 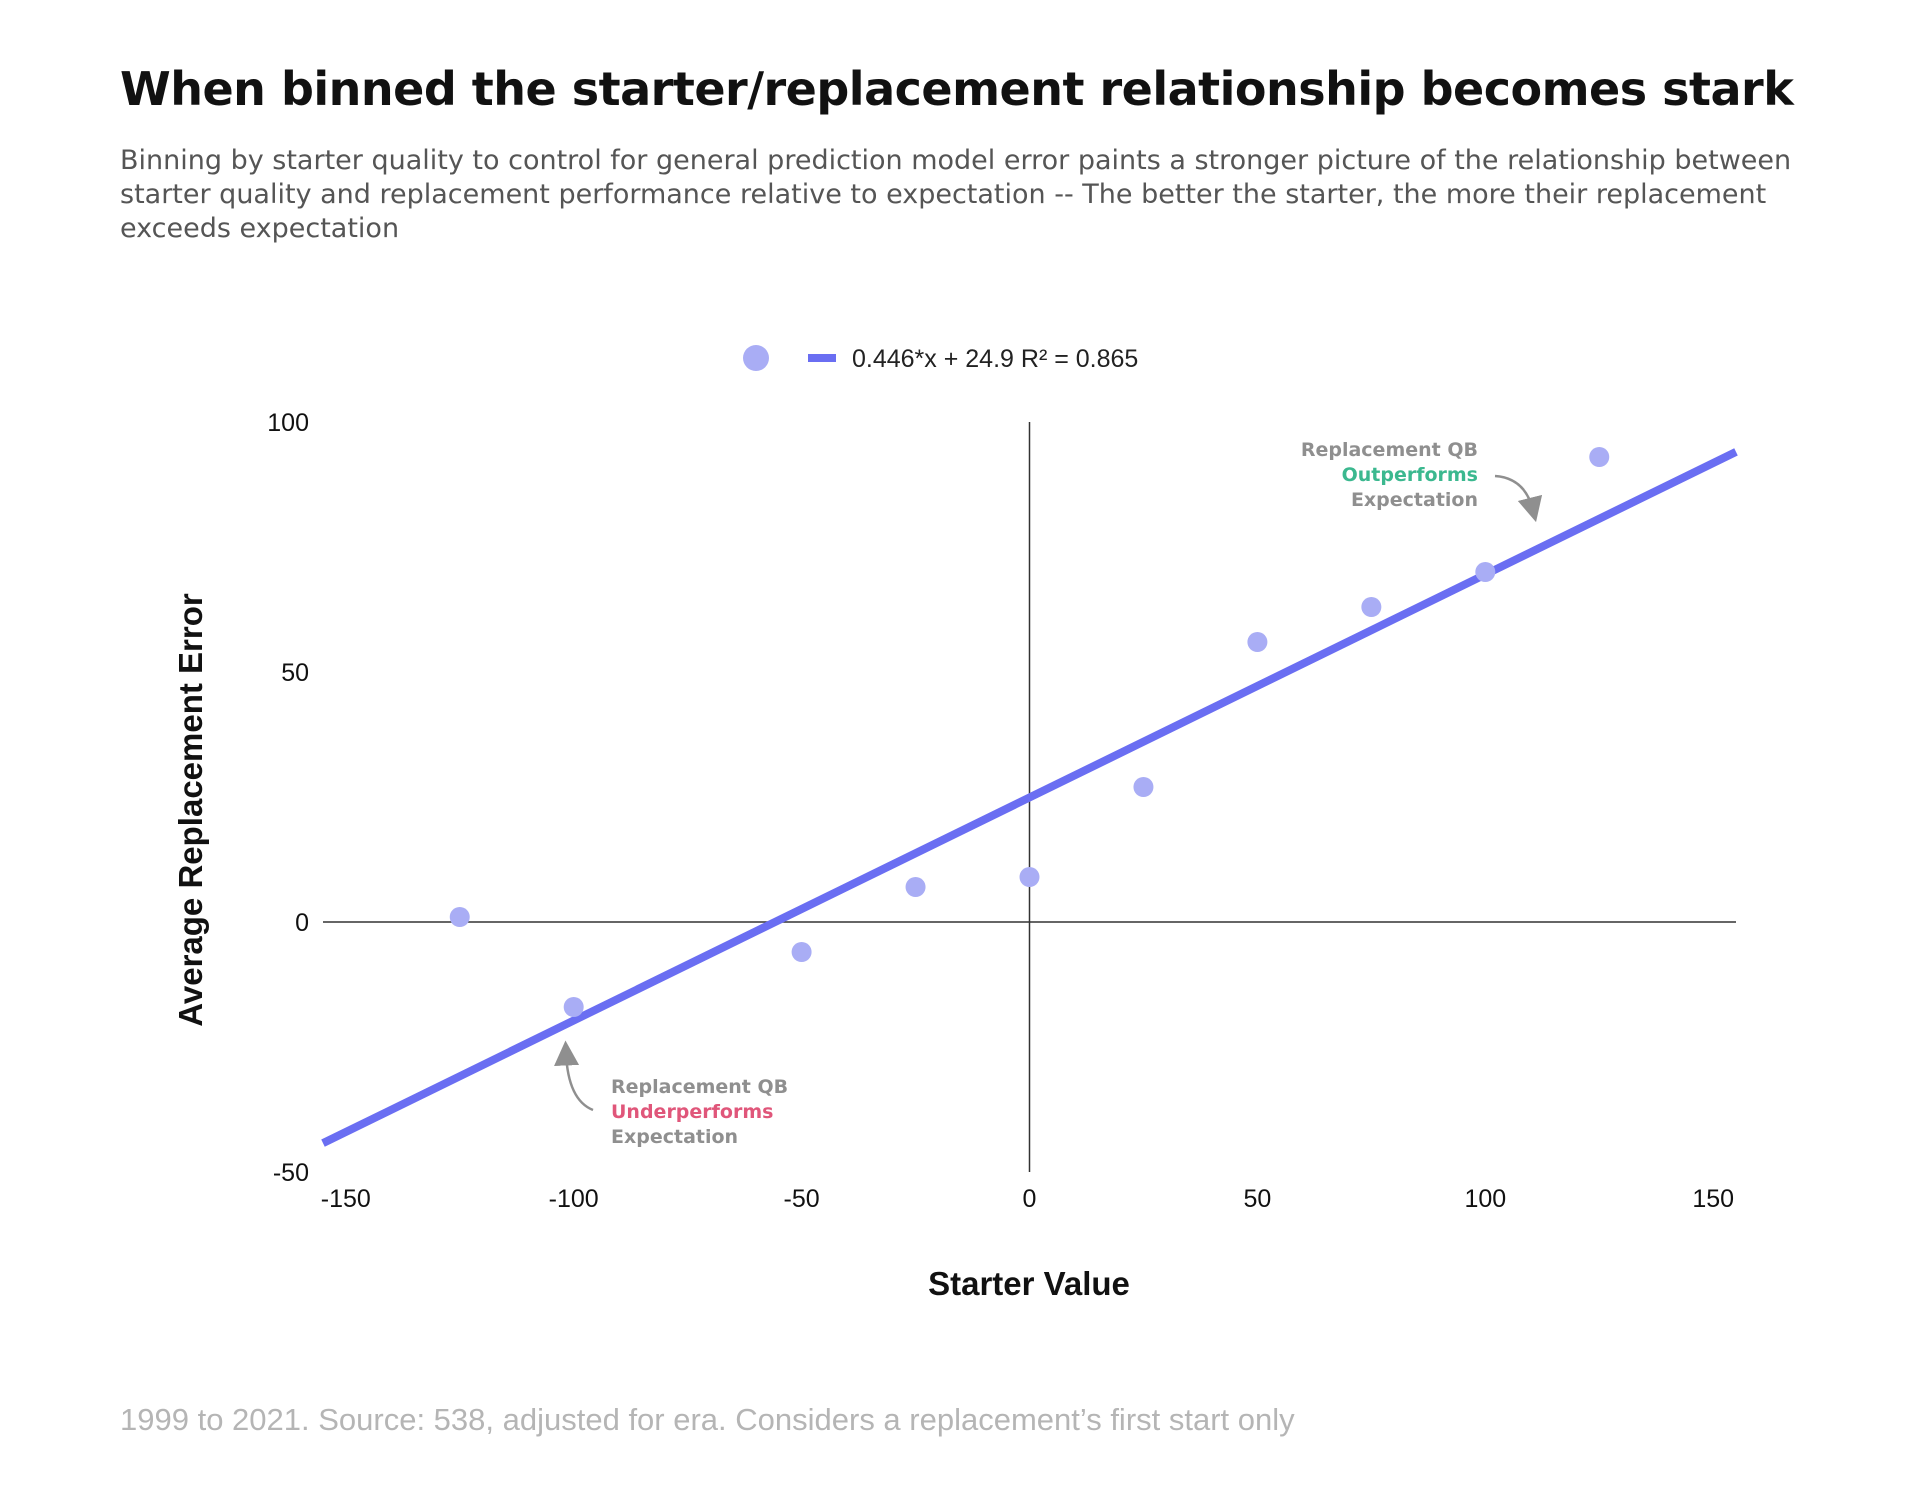 I want to click on legend: 0.446*x + 24.9 R² = 0.865, so click(x=940, y=359).